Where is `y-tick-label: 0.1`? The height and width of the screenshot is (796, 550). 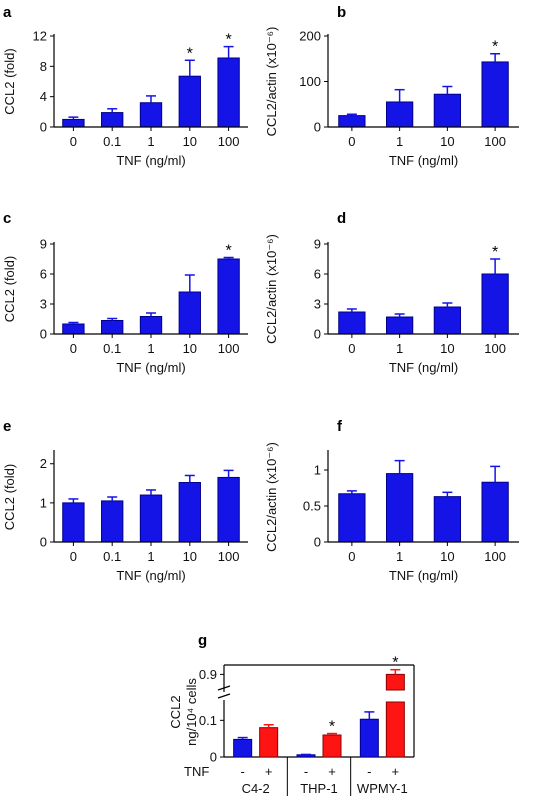
y-tick-label: 0.1 is located at coordinates (208, 720).